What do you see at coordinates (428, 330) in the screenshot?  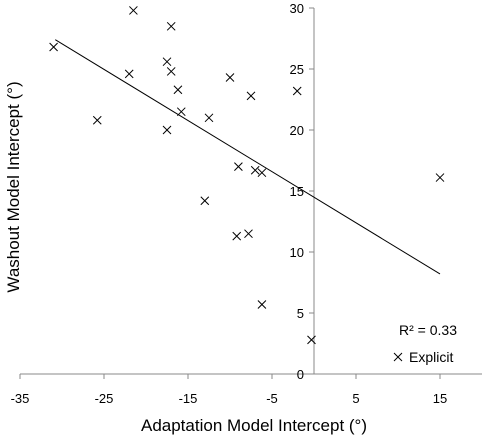 I see `r-squared-label: R² = 0.33` at bounding box center [428, 330].